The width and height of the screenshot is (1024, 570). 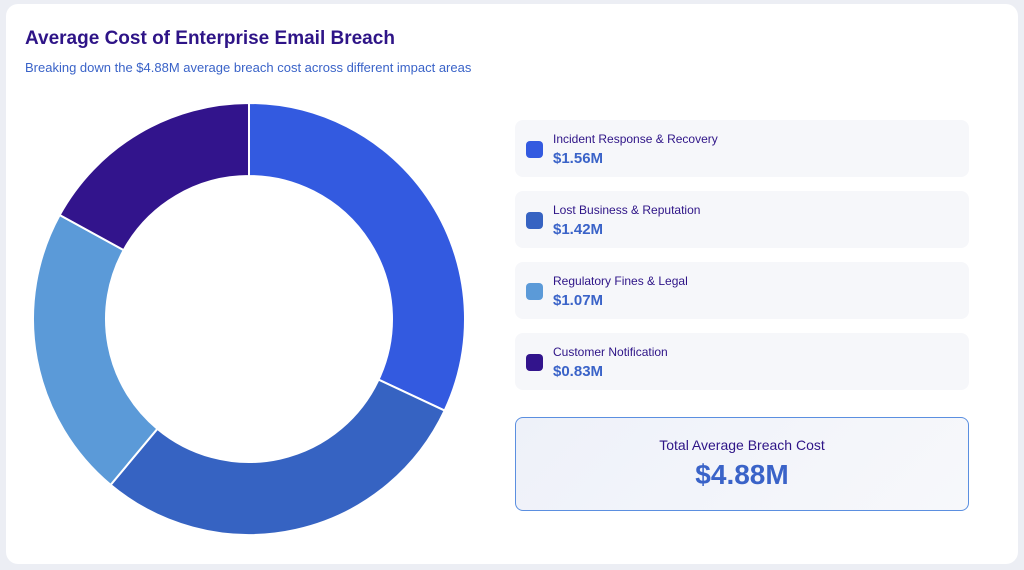 What do you see at coordinates (578, 371) in the screenshot?
I see `legend-value: $0.83M` at bounding box center [578, 371].